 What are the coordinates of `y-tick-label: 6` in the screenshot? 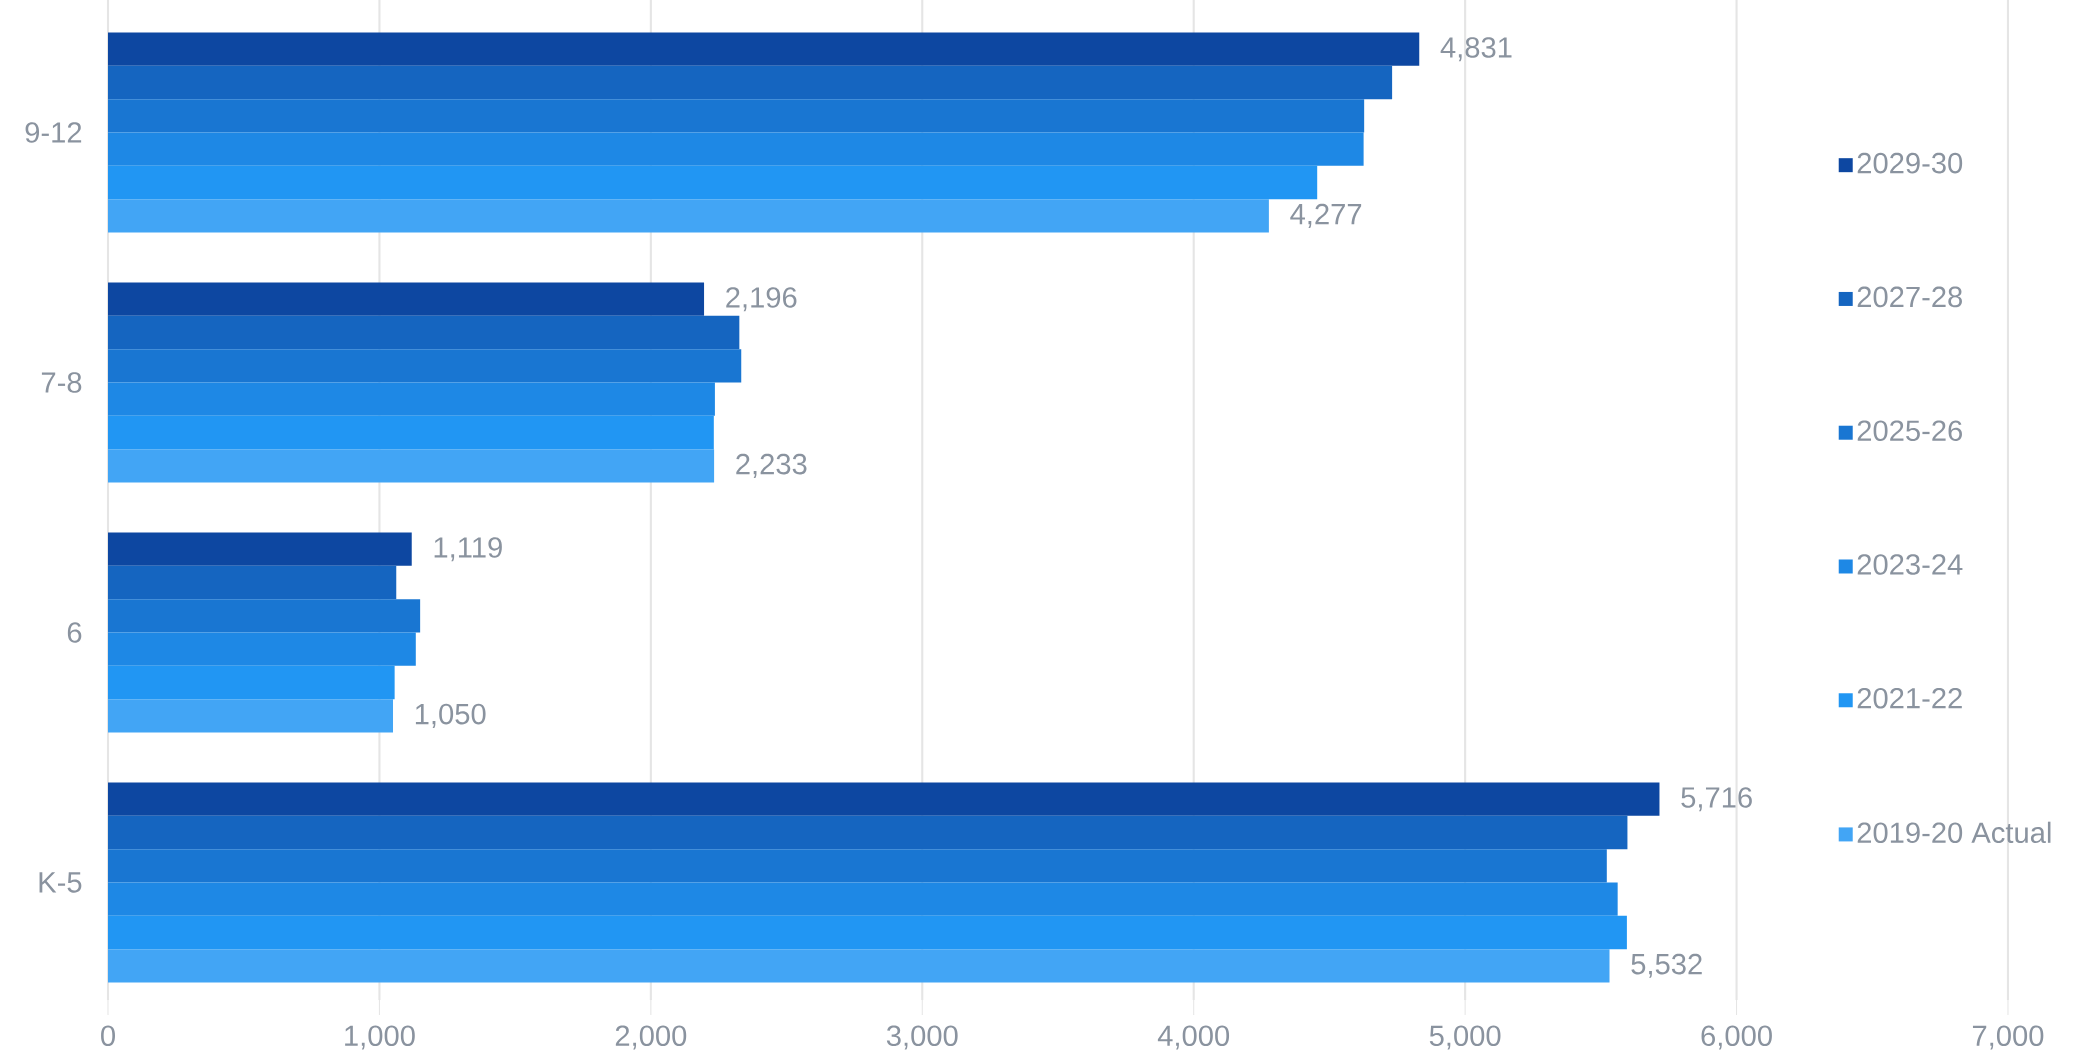 It's located at (74, 632).